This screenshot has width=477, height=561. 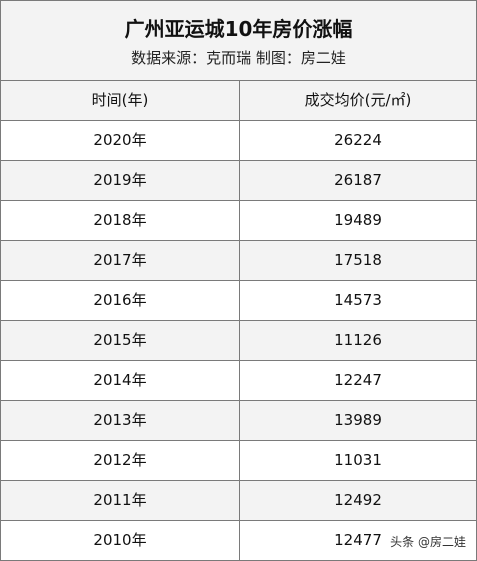 I want to click on table-row: 2020年 26224, so click(x=238, y=141).